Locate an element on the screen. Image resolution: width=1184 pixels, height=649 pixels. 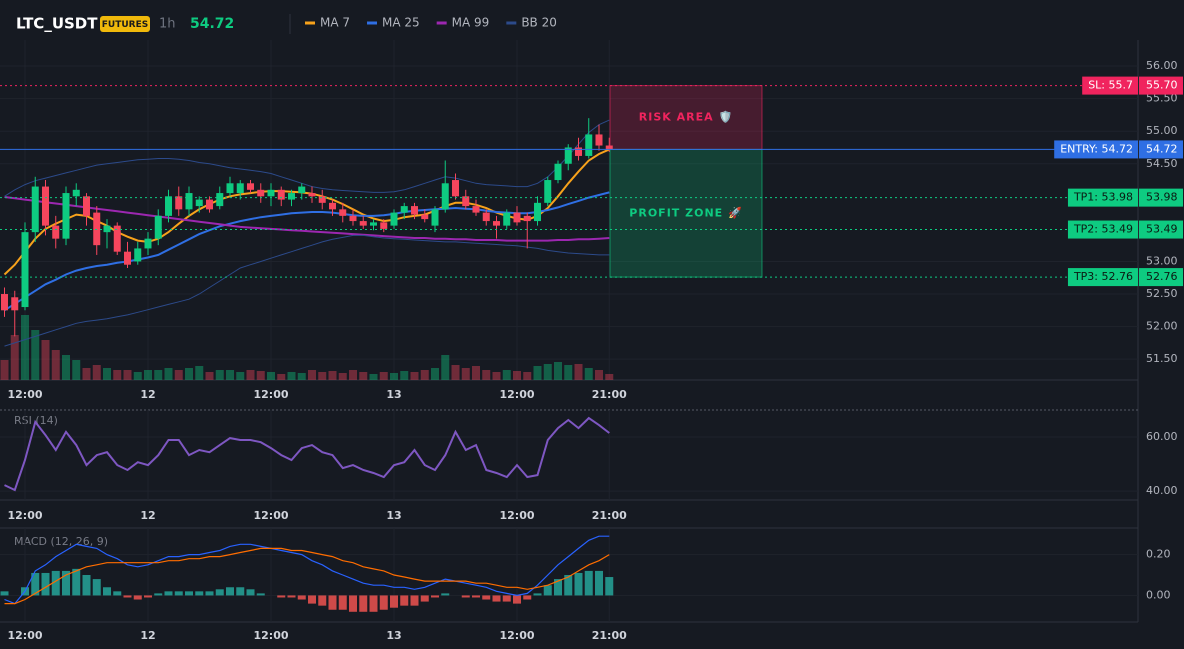
y-tick-label: 56.00 is located at coordinates (1162, 65).